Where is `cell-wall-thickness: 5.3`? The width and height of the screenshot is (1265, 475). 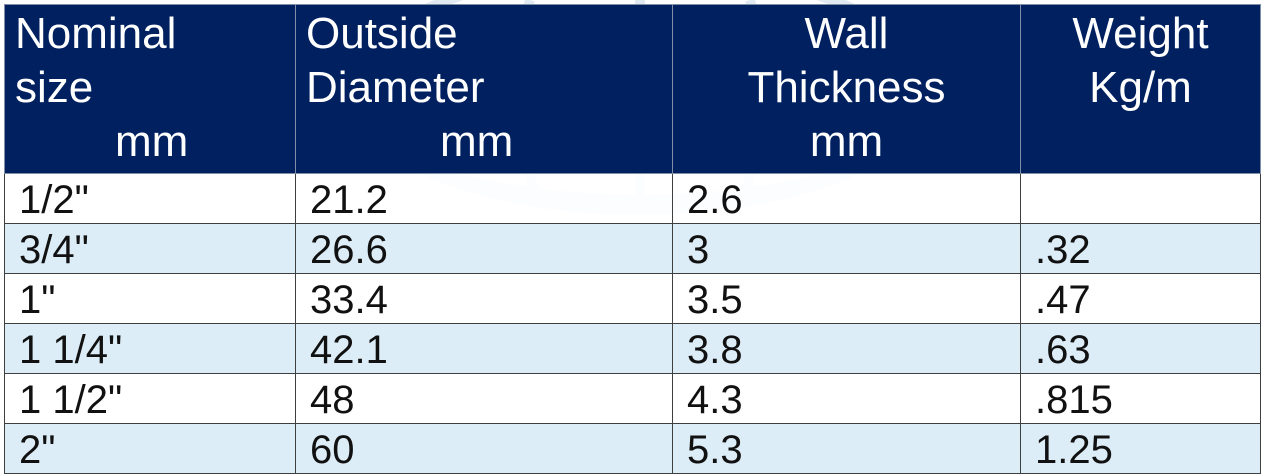 cell-wall-thickness: 5.3 is located at coordinates (846, 448).